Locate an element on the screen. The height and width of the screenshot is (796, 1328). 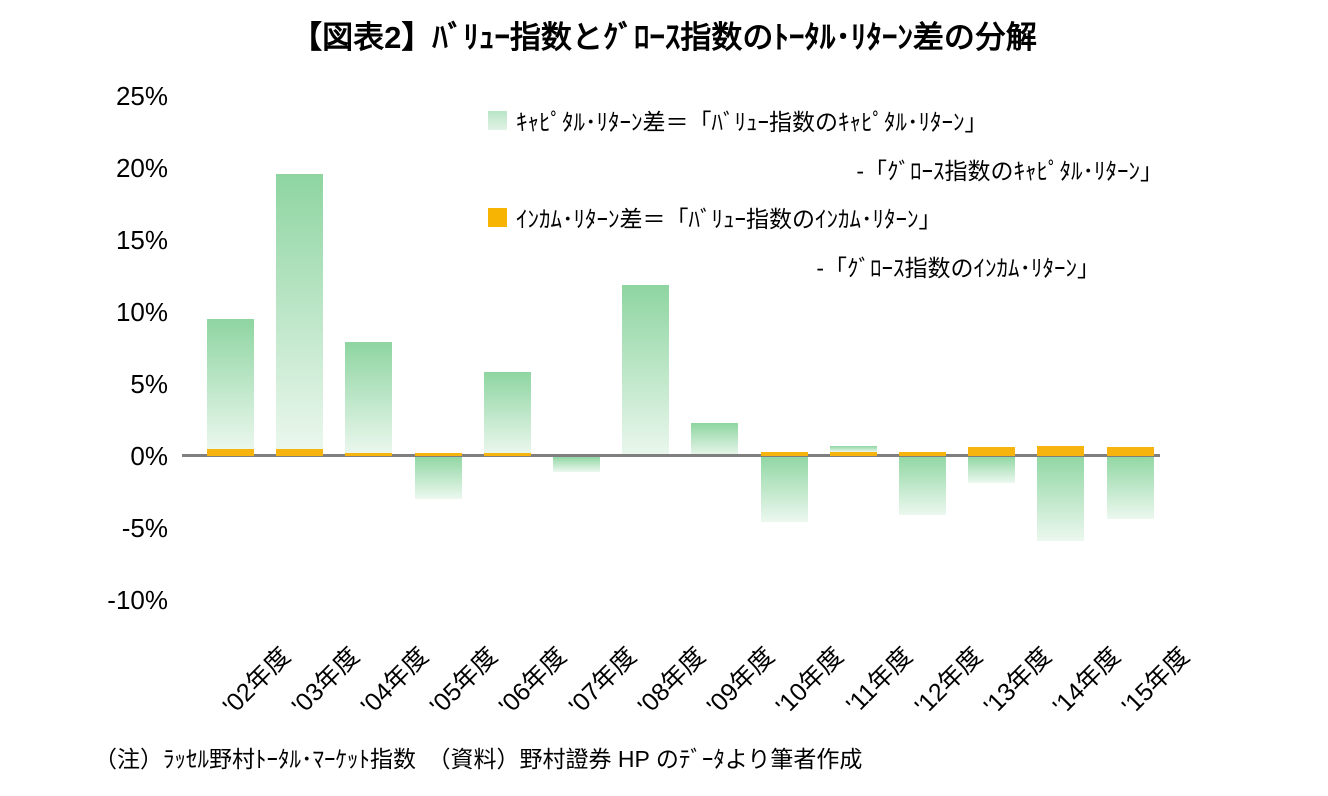
y-axis-tick-label: 25% is located at coordinates (141, 96).